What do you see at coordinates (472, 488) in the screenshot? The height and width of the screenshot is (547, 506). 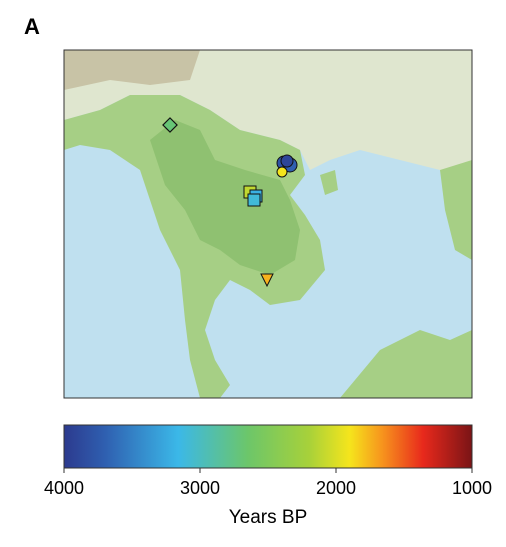 I see `tick-label: 1000` at bounding box center [472, 488].